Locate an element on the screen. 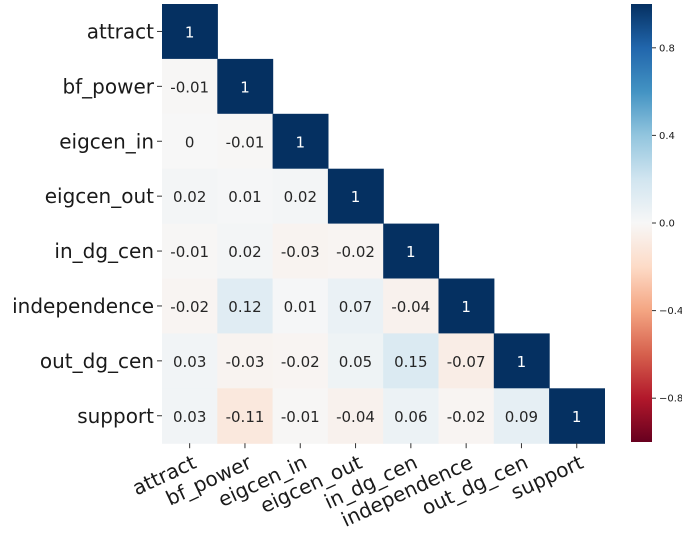 Image resolution: width=682 pixels, height=539 pixels. heatmap-cell-value: 0.12 is located at coordinates (244, 307).